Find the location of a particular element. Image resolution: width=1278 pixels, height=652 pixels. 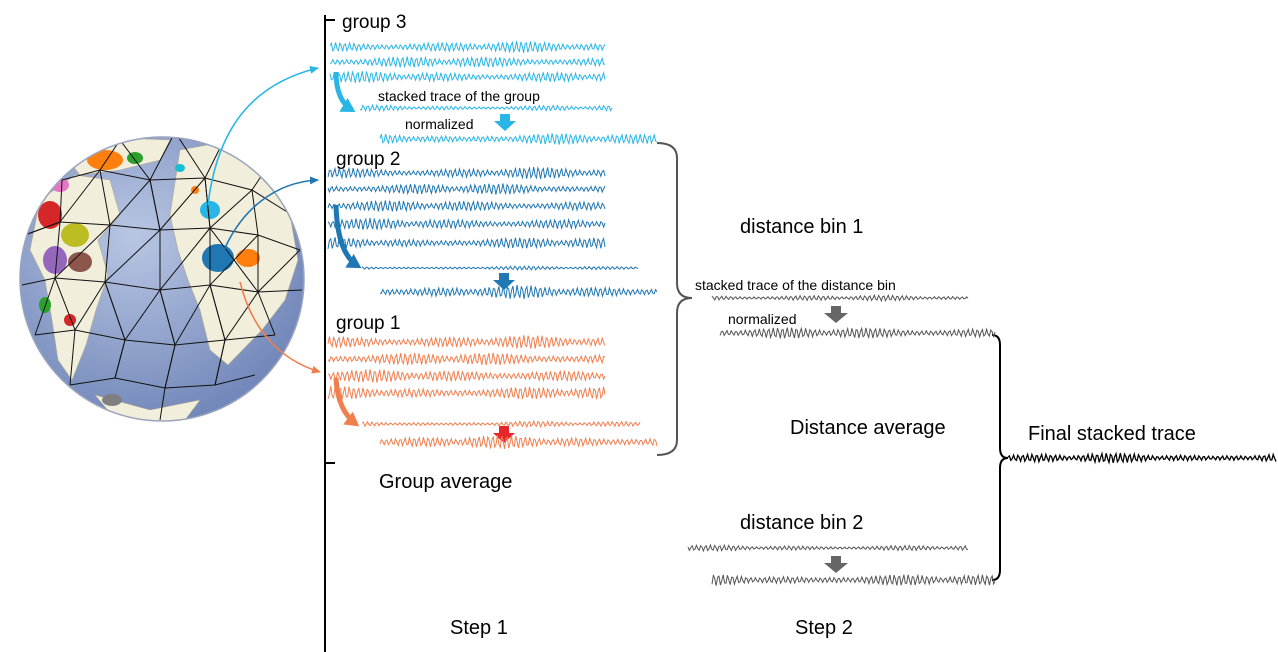

stack-arrow-group2 is located at coordinates (347, 236).